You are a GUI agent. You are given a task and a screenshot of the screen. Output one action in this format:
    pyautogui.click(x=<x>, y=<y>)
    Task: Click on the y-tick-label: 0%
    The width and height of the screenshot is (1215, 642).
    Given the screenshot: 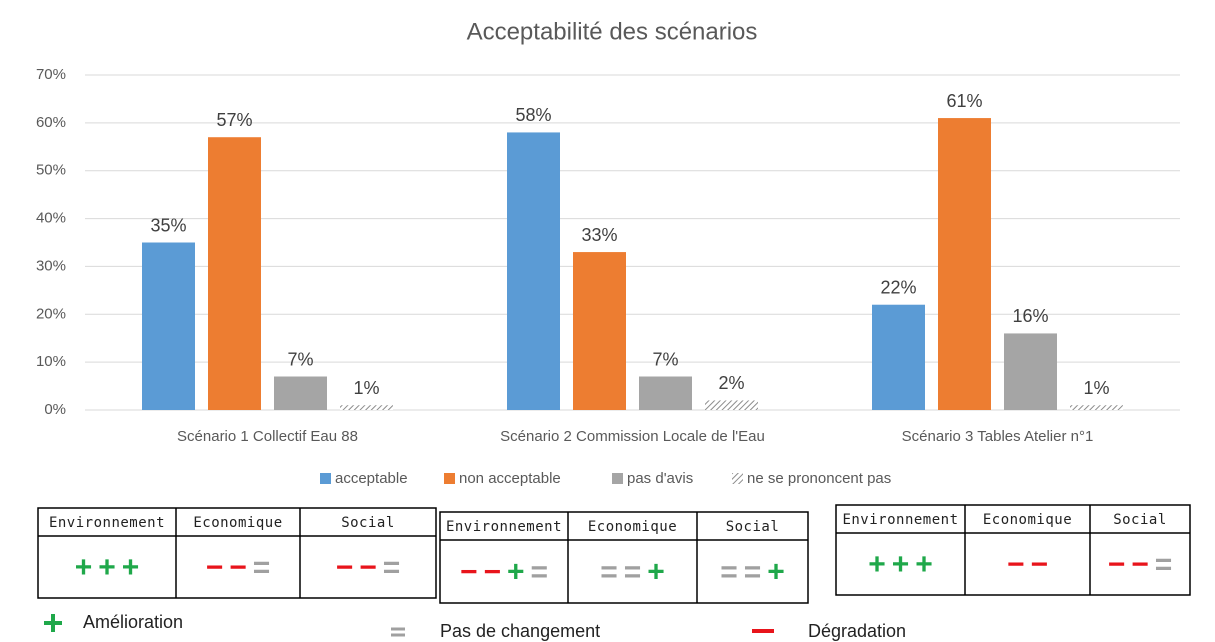 What is the action you would take?
    pyautogui.click(x=55, y=409)
    